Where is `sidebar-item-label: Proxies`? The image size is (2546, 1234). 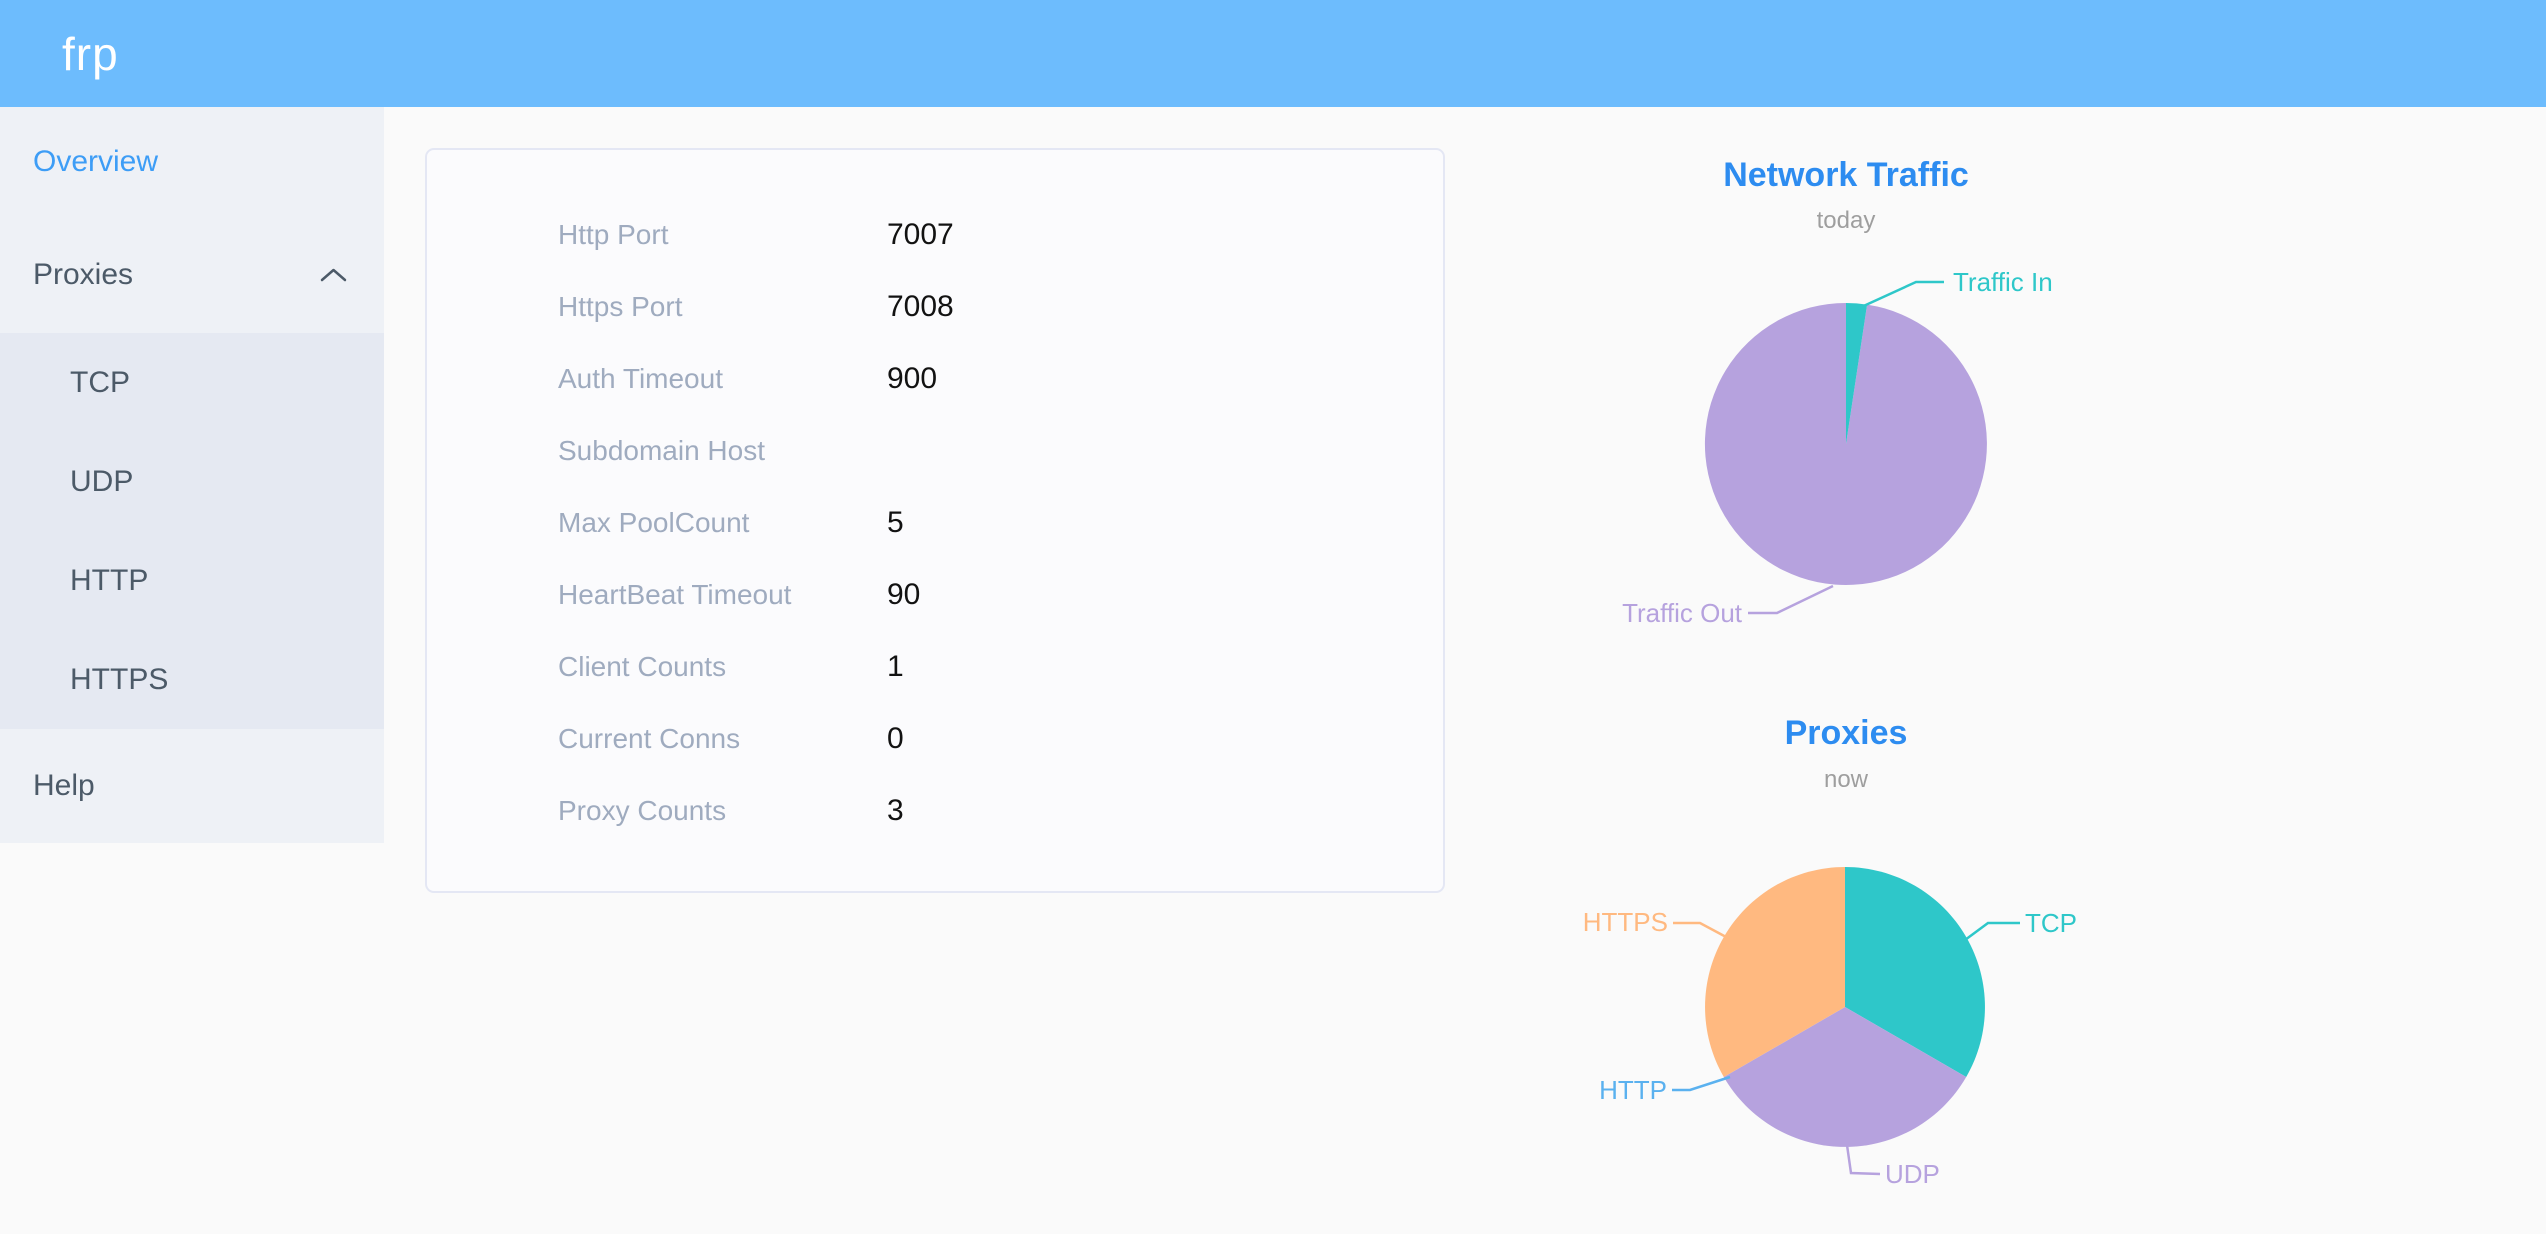
sidebar-item-label: Proxies is located at coordinates (83, 274).